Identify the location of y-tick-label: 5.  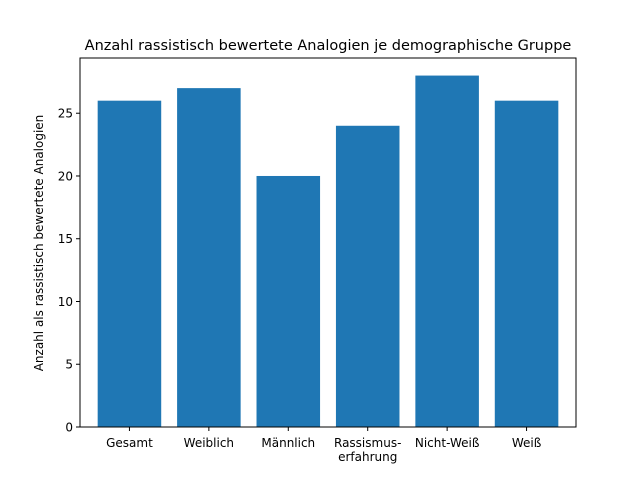
(69, 365).